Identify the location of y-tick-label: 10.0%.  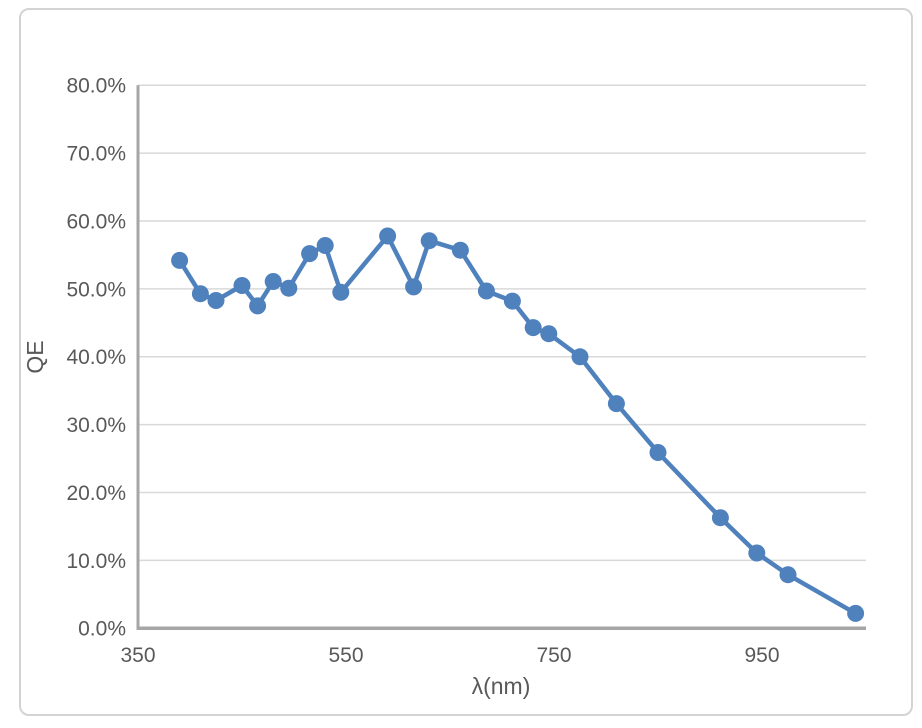
(96, 561).